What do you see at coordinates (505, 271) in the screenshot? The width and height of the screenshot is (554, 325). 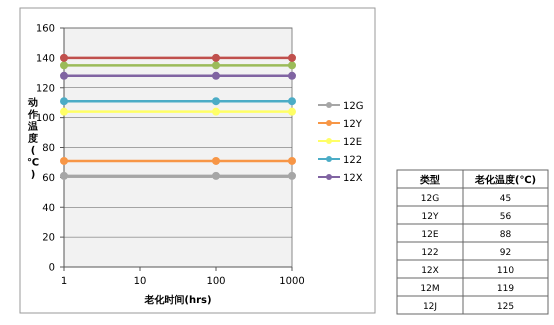 I see `text: 110` at bounding box center [505, 271].